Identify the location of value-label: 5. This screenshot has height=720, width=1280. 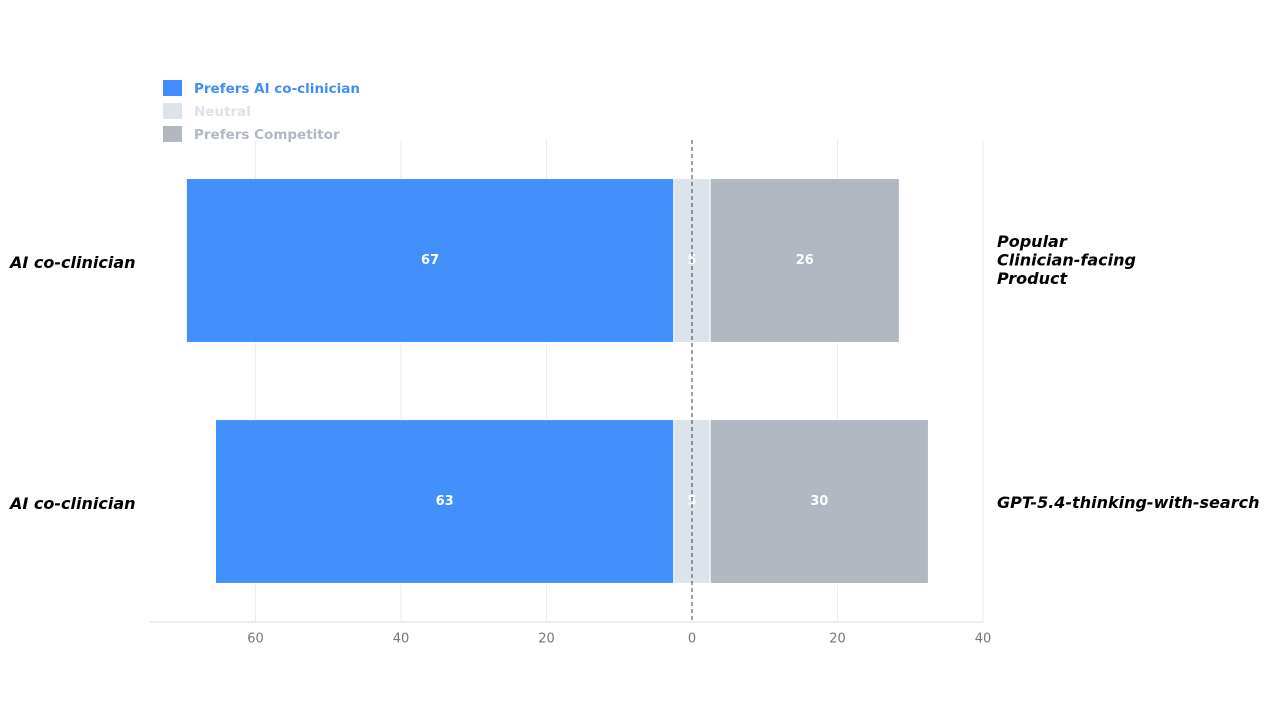
(691, 501).